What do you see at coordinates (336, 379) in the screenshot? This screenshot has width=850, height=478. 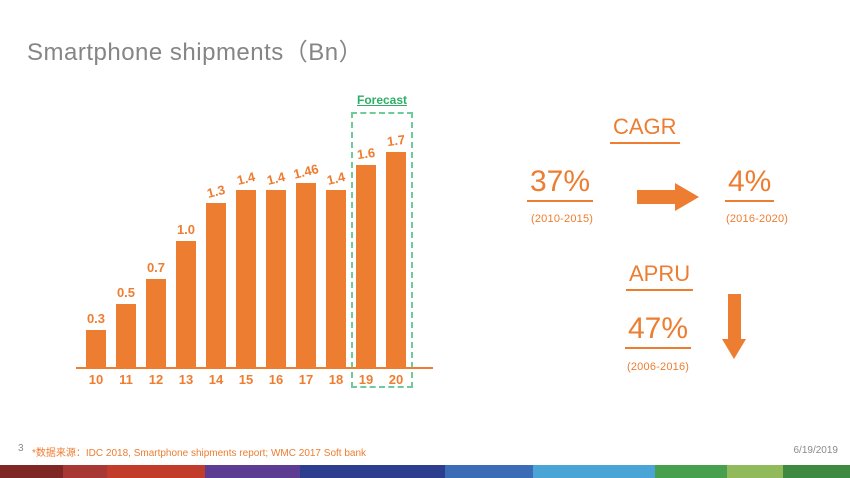 I see `x-axis-tick-label: 18` at bounding box center [336, 379].